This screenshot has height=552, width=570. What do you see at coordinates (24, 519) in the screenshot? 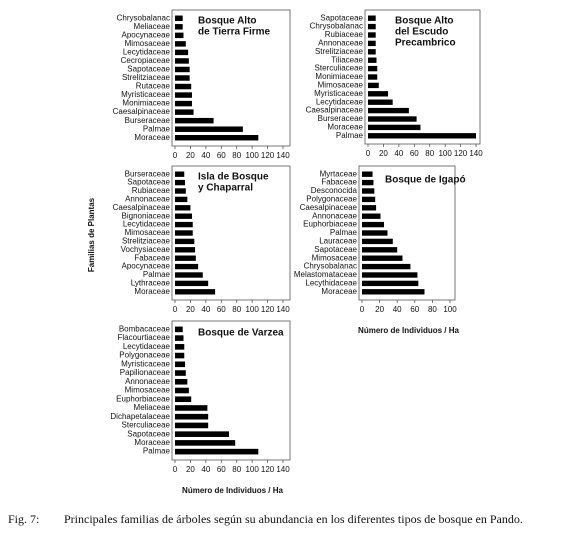
I see `caption-label: Fig. 7:` at bounding box center [24, 519].